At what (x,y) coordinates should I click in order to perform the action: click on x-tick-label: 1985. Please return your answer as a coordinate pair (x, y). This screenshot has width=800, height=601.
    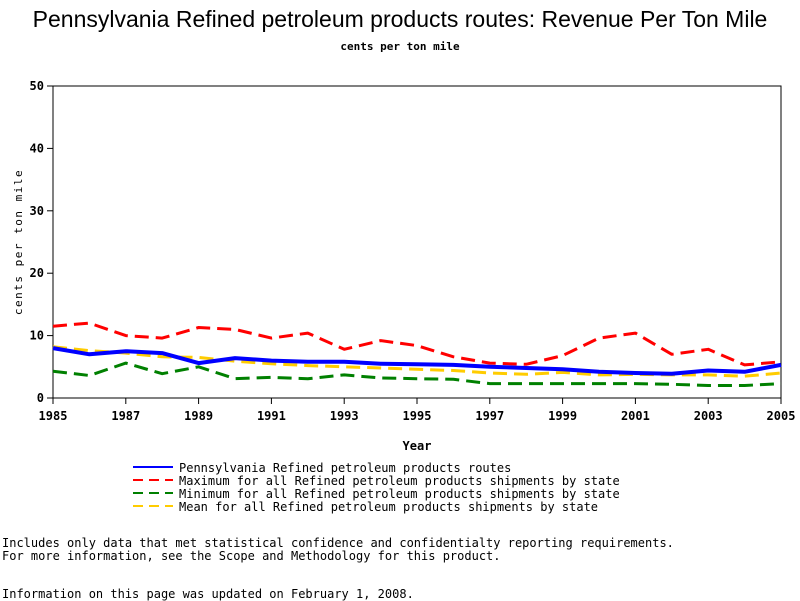
    Looking at the image, I should click on (53, 416).